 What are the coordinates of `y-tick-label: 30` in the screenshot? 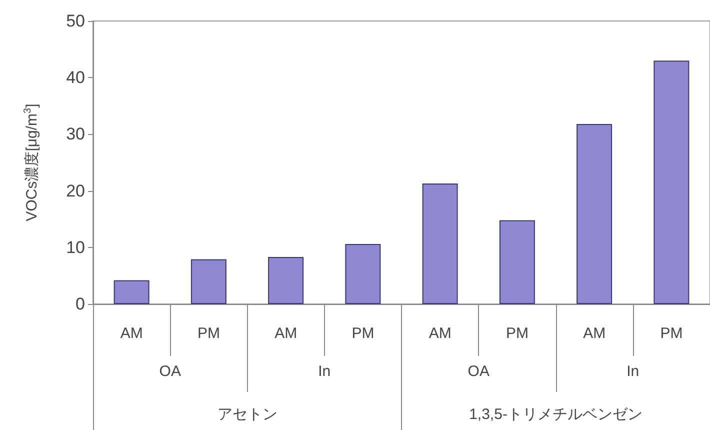 It's located at (75, 134).